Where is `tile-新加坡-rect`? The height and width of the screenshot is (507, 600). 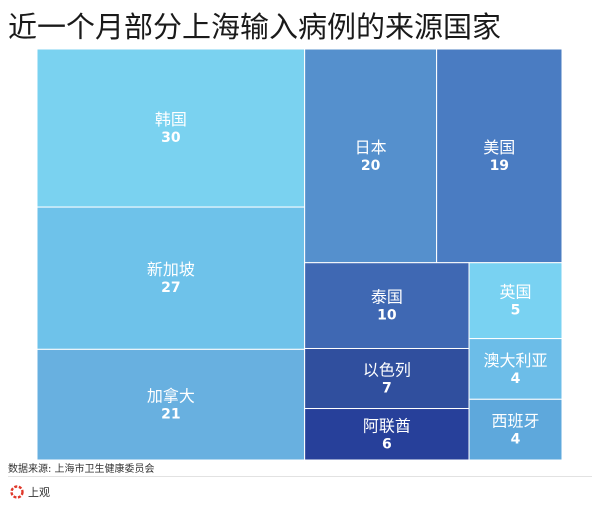
tile-新加坡-rect is located at coordinates (171, 278).